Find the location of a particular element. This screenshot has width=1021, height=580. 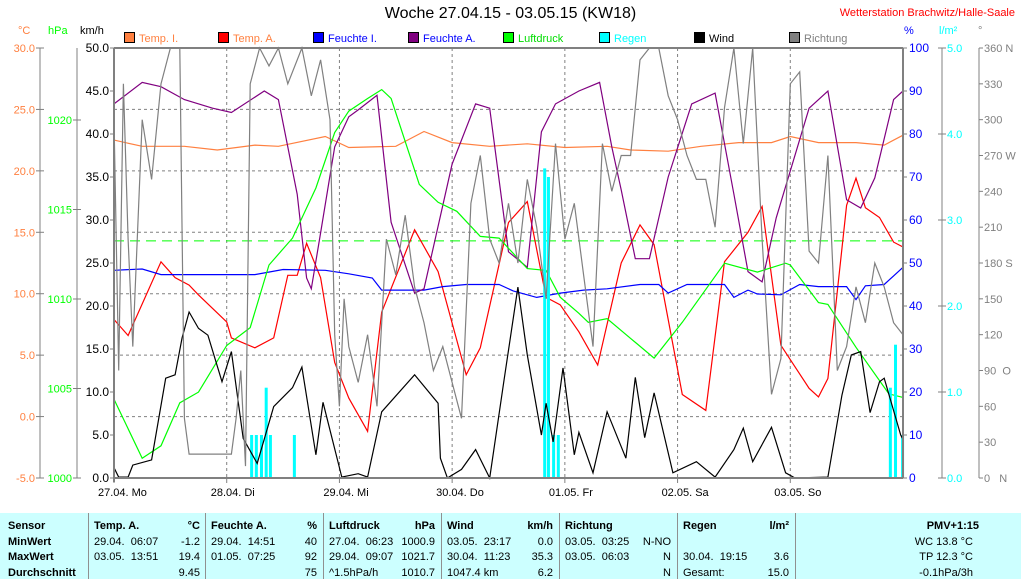

wind-tick-label: 10.0 is located at coordinates (98, 392).